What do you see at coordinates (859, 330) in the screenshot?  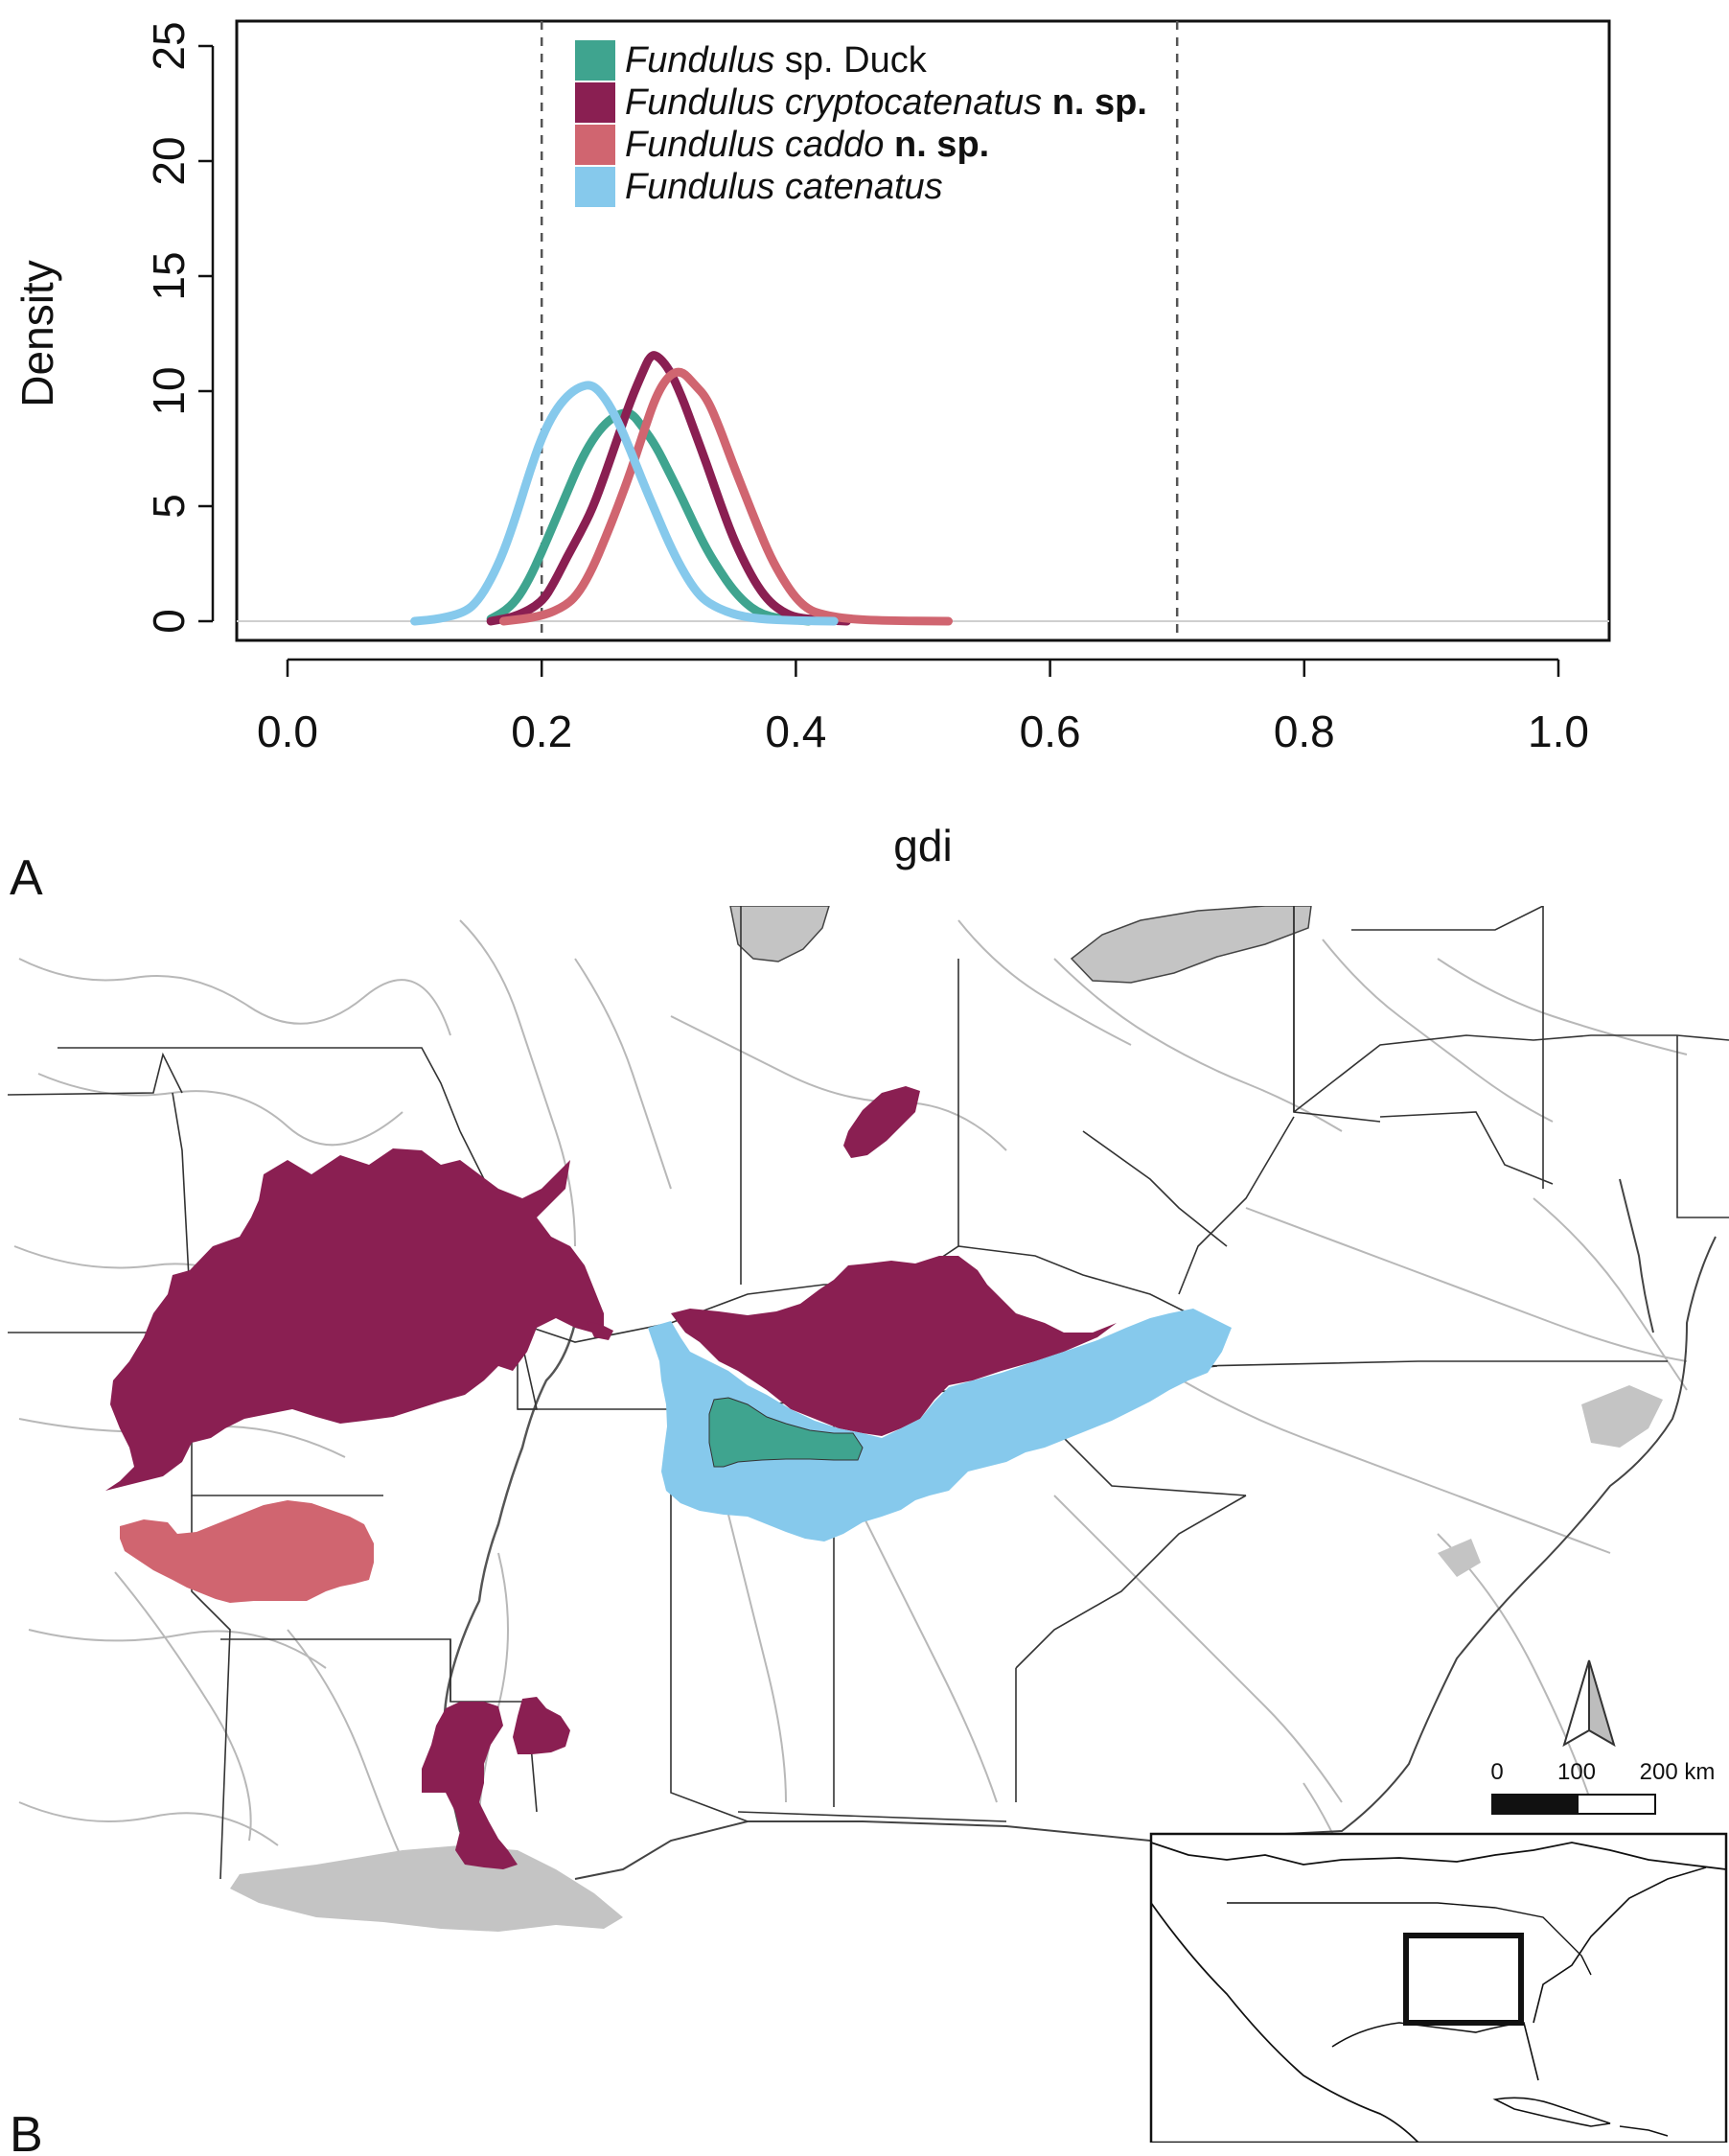 I see `reference-lines` at bounding box center [859, 330].